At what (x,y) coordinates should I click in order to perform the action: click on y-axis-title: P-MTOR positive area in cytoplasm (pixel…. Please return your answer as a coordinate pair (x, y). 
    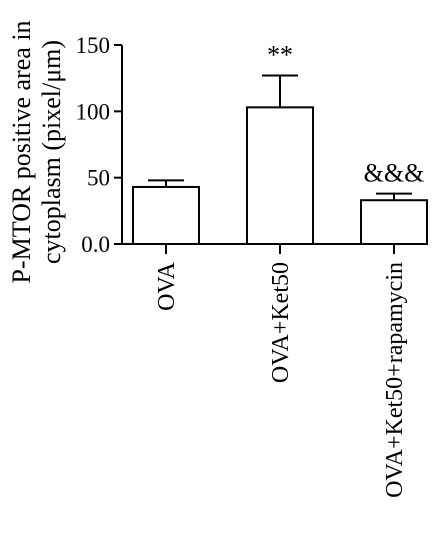
    Looking at the image, I should click on (36, 151).